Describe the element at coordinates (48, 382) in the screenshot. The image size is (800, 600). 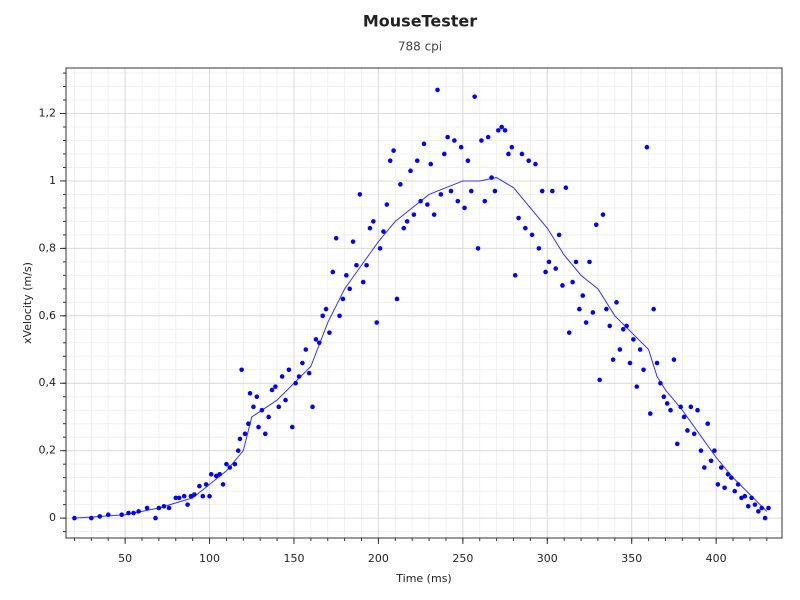
I see `y-tick-label: 0,4` at that location.